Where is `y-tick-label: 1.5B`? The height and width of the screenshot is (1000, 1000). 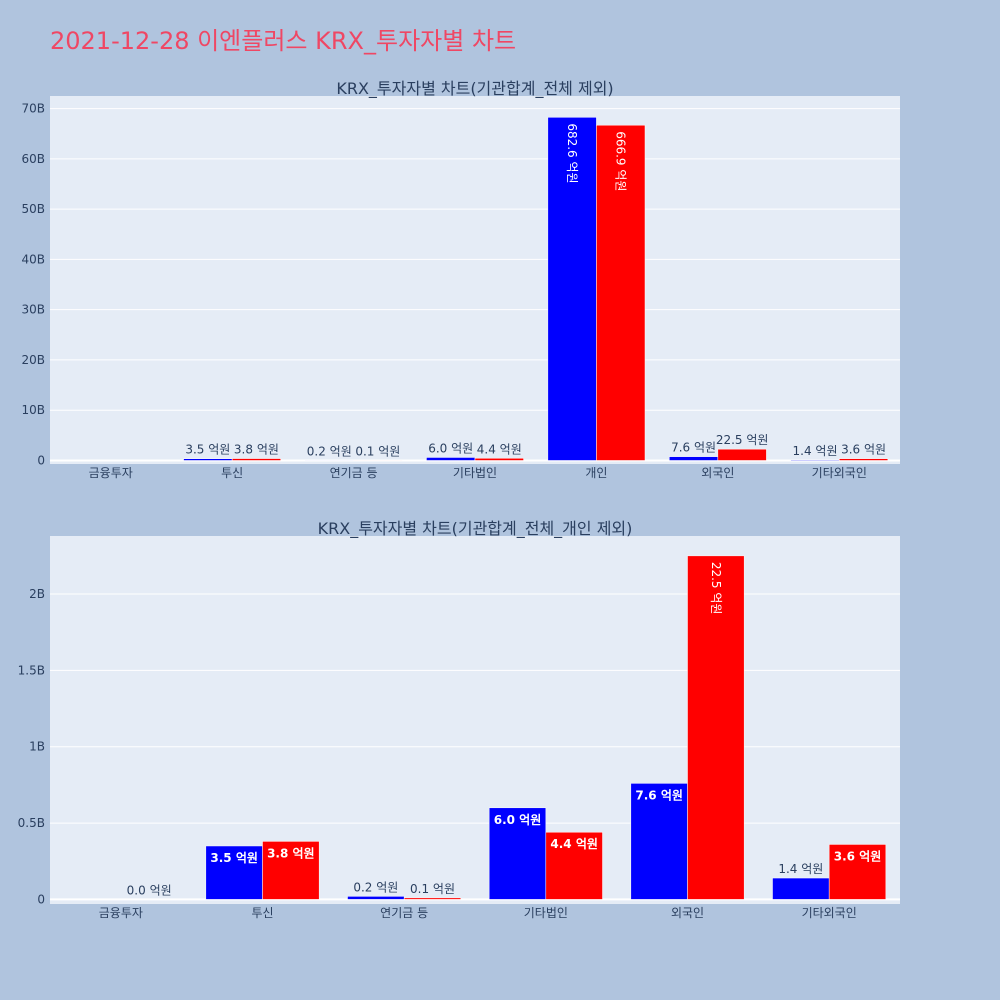 y-tick-label: 1.5B is located at coordinates (31, 670).